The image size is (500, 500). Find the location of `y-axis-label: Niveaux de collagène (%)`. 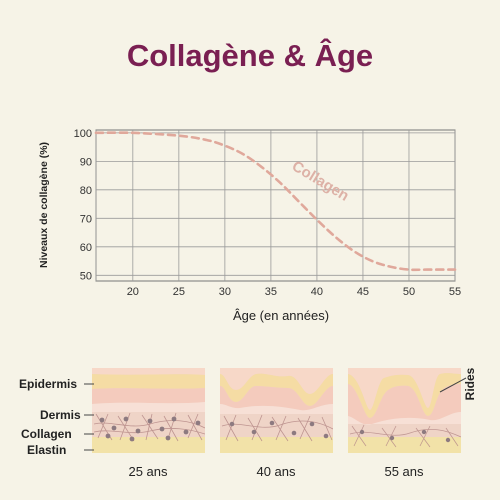

y-axis-label: Niveaux de collagène (%) is located at coordinates (44, 205).